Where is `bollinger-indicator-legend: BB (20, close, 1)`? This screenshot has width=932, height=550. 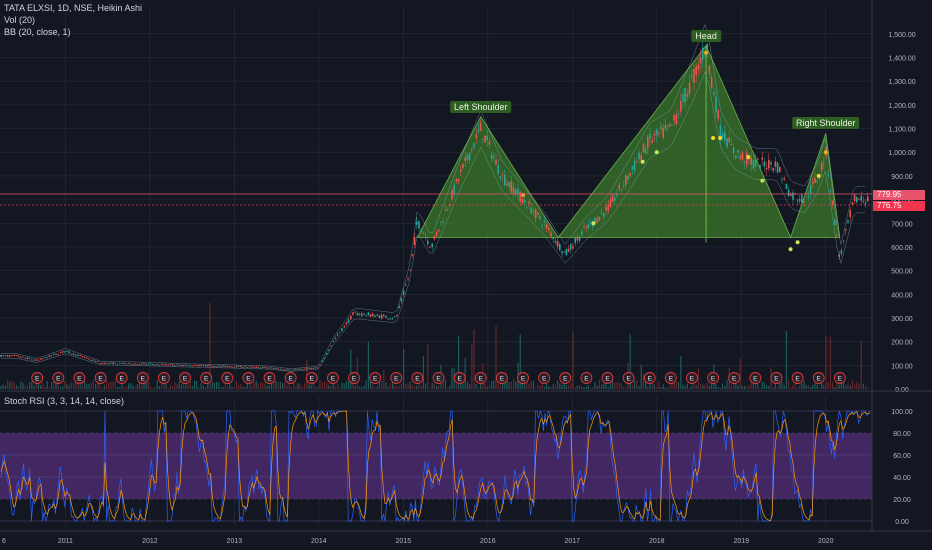 bollinger-indicator-legend: BB (20, close, 1) is located at coordinates (37, 32).